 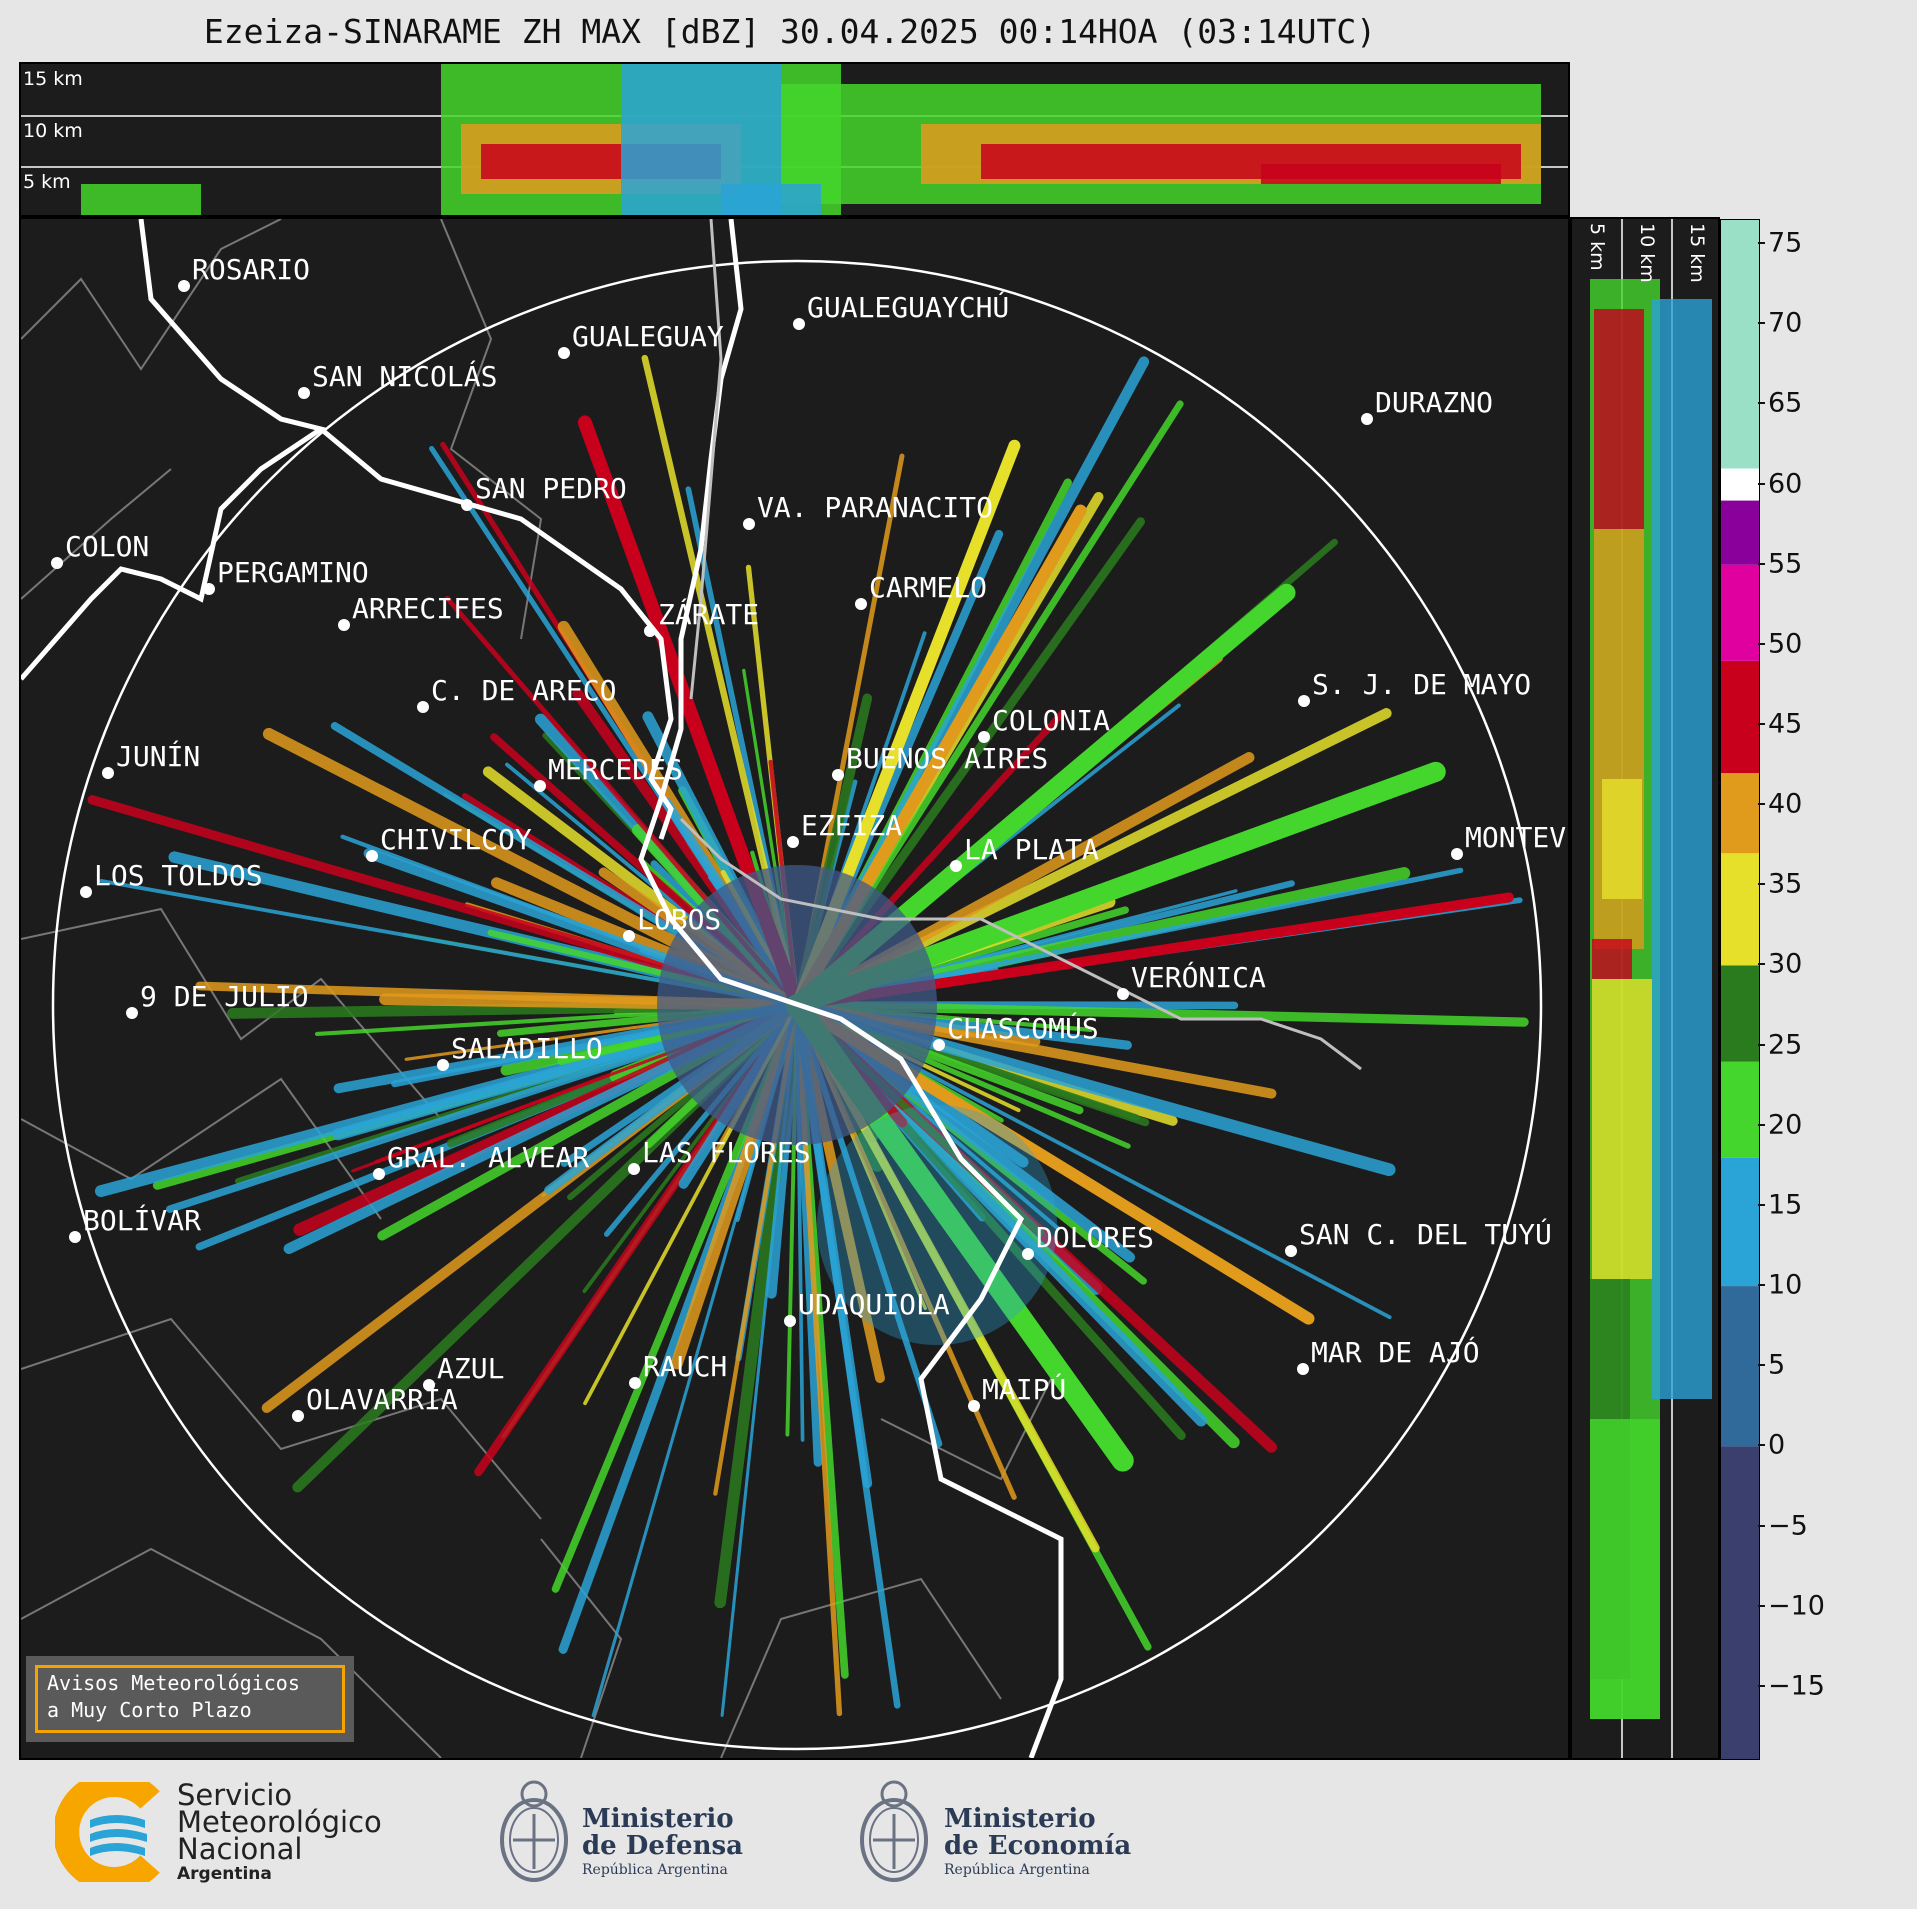 What do you see at coordinates (488, 1157) in the screenshot?
I see `city-label: GRAL. ALVEAR` at bounding box center [488, 1157].